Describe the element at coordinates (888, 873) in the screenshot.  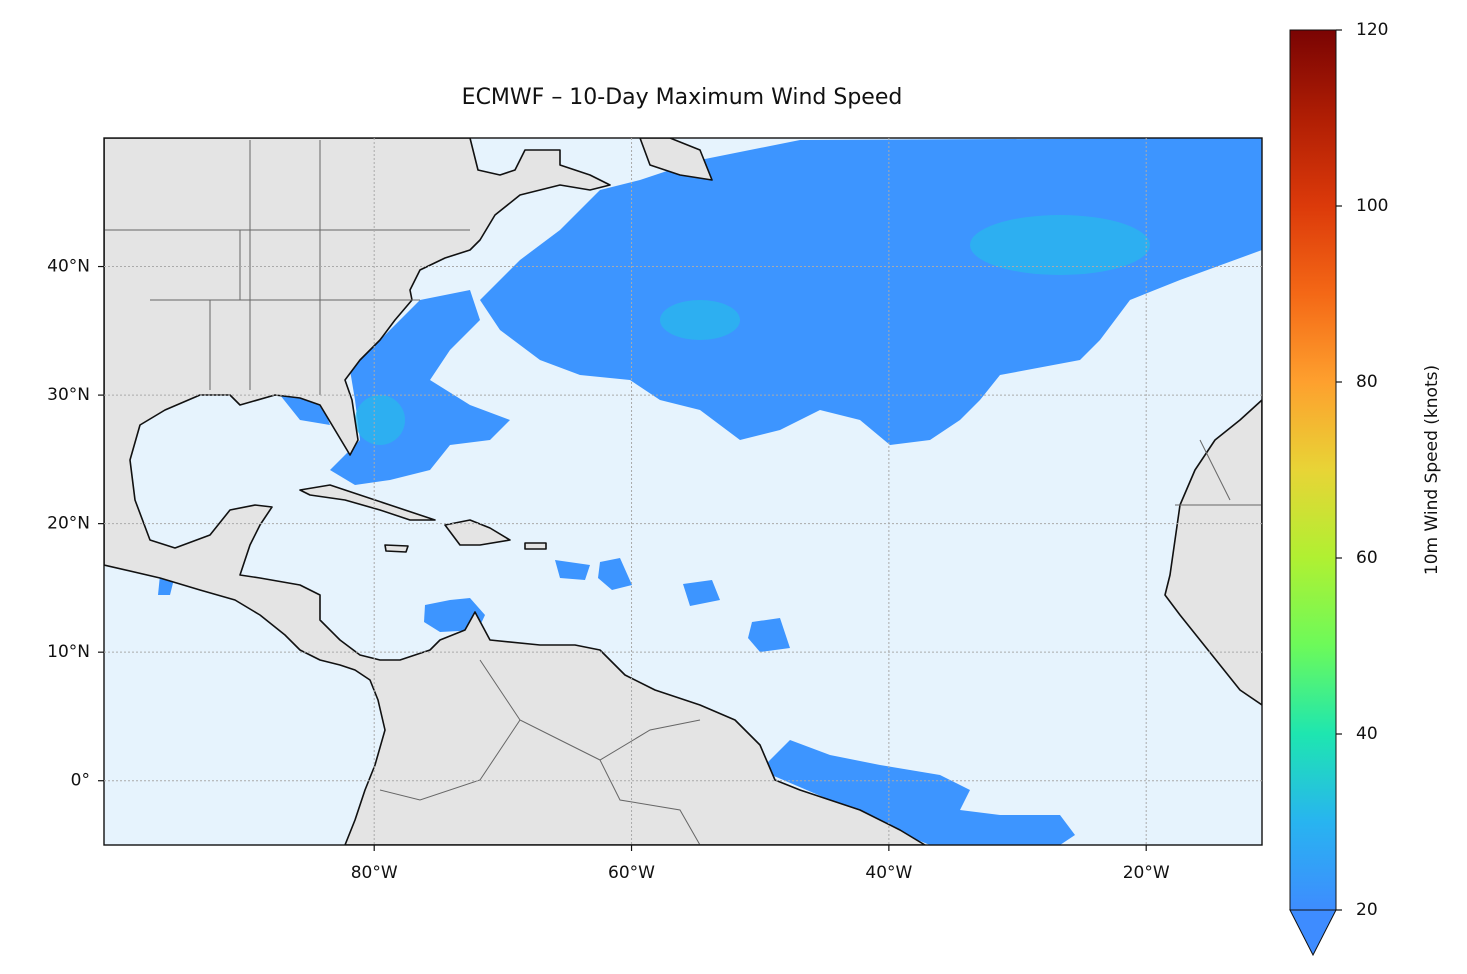
I see `x-tick-label: 40°W` at that location.